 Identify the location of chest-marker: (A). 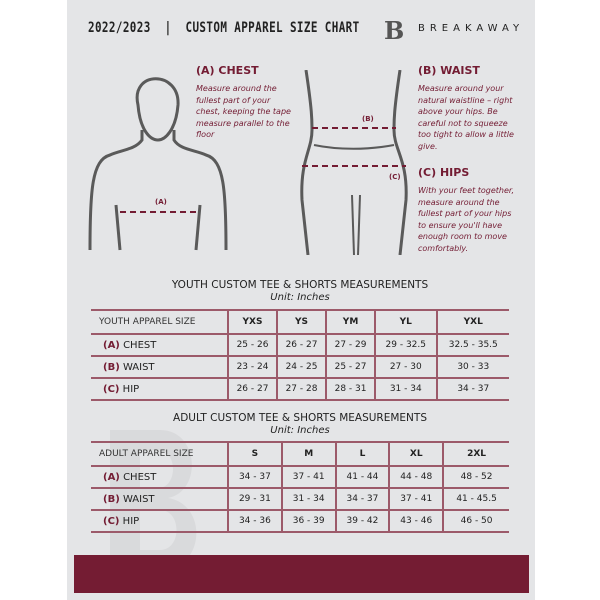
(161, 202).